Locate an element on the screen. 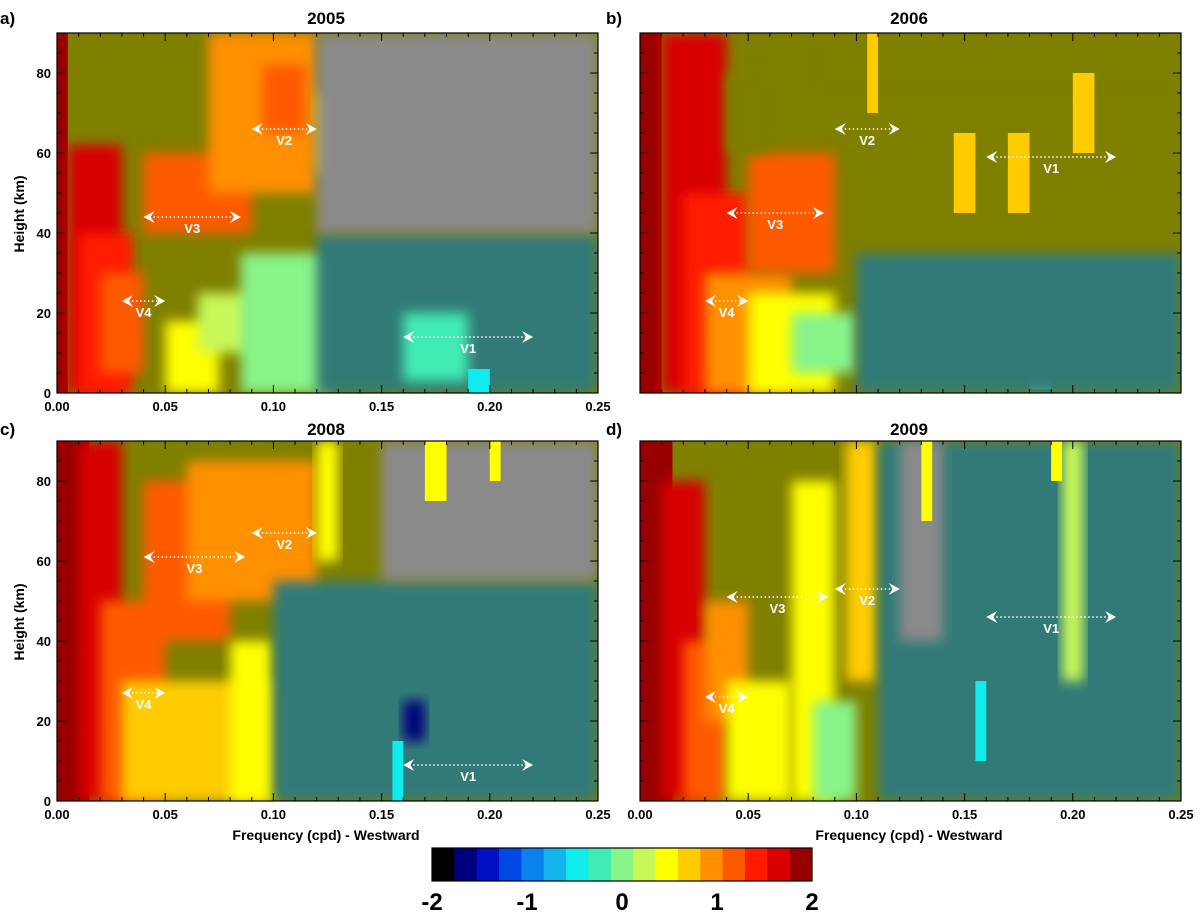 The height and width of the screenshot is (916, 1202). colorbar-tick-label: -1 is located at coordinates (526, 902).